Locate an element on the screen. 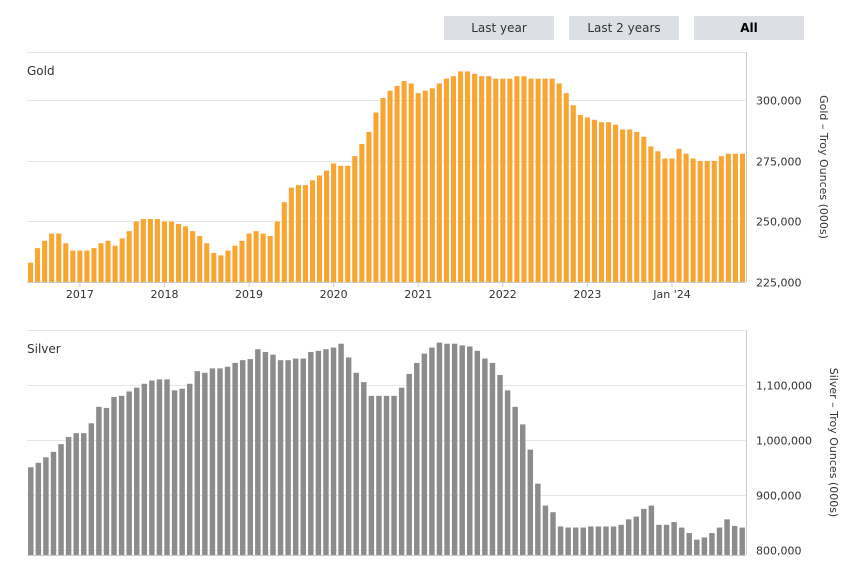 This screenshot has height=576, width=850. silver-y-tick-label: 1,000,000 is located at coordinates (784, 441).